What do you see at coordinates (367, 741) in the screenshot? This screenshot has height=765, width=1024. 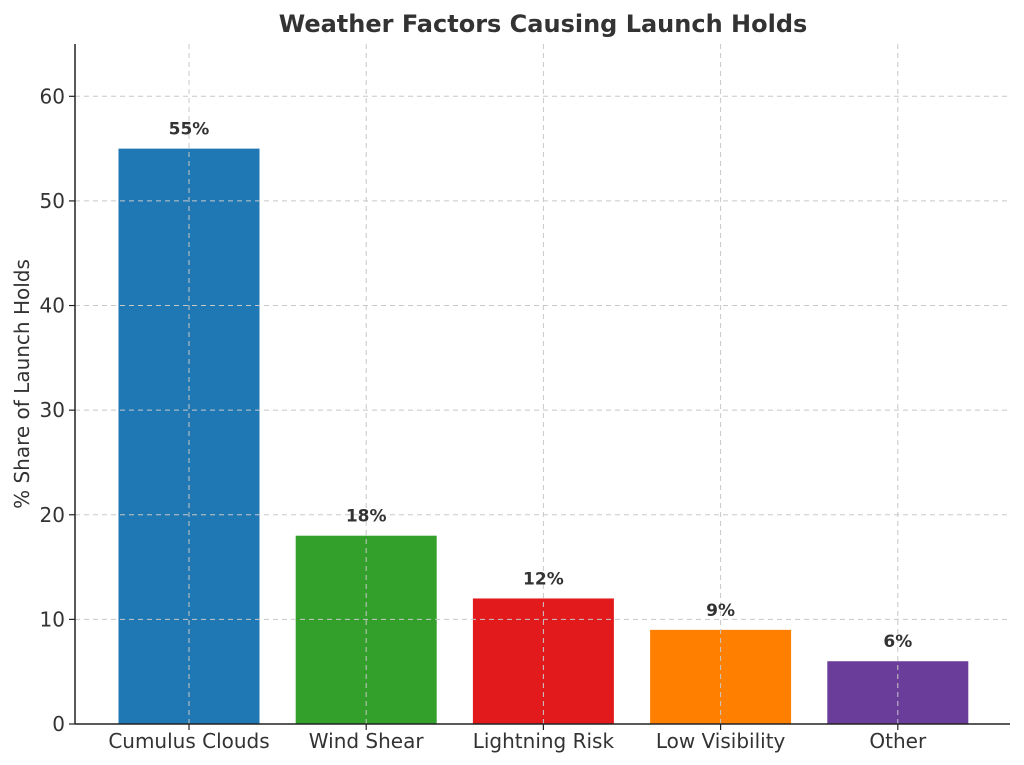 I see `x-tick-label: Wind Shear` at bounding box center [367, 741].